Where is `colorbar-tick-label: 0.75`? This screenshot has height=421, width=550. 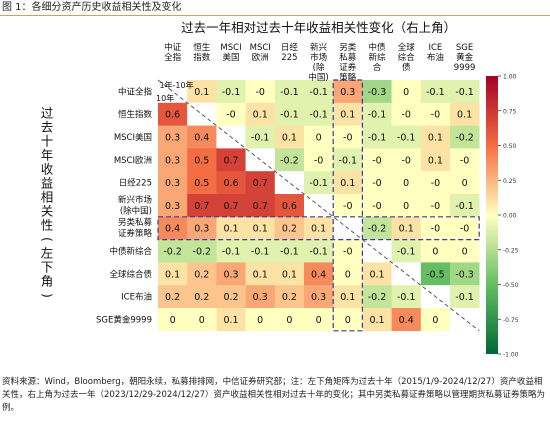
colorbar-tick-label: 0.75 is located at coordinates (510, 111).